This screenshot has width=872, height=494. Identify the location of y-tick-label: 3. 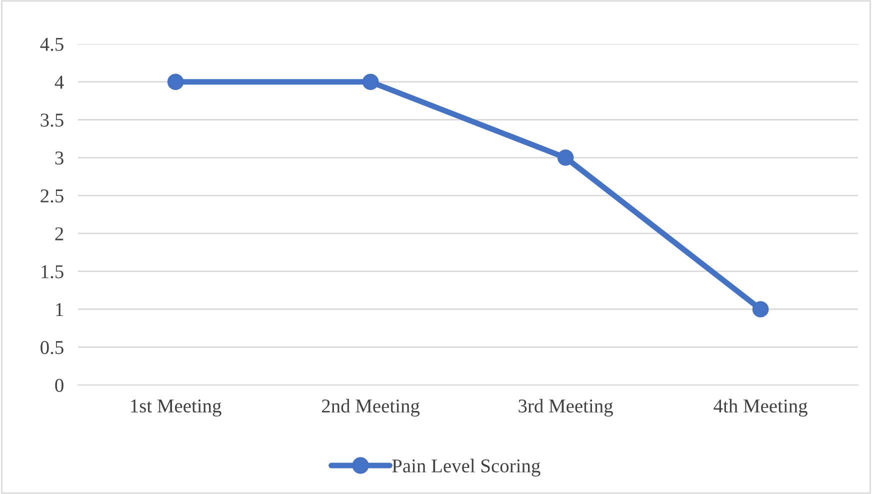
(59, 158).